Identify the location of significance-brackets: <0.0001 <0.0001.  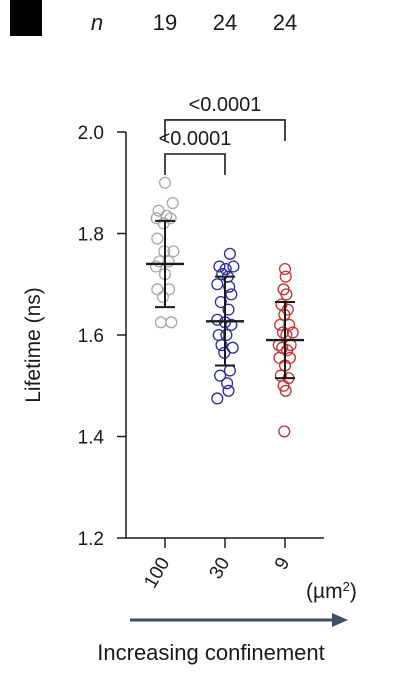
(222, 134).